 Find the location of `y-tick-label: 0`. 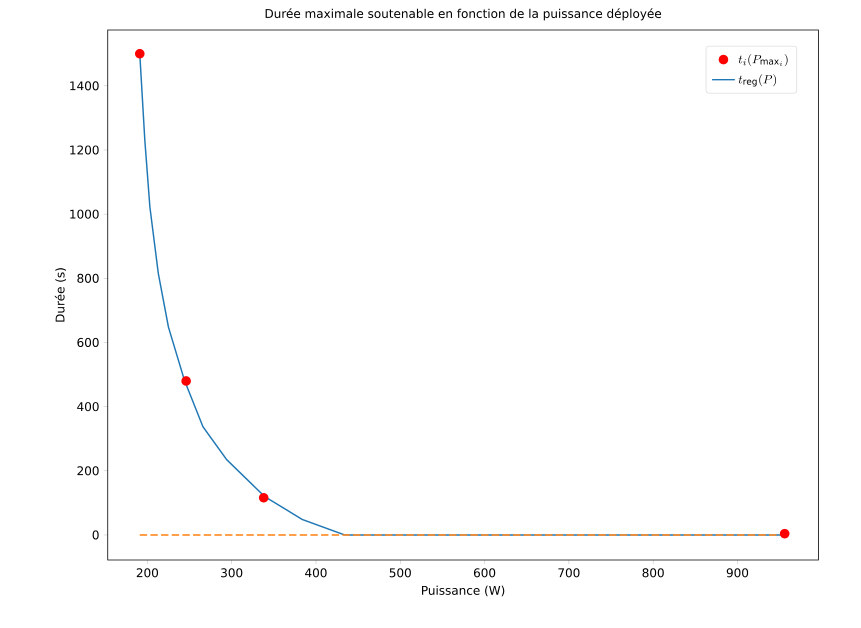

y-tick-label: 0 is located at coordinates (95, 535).